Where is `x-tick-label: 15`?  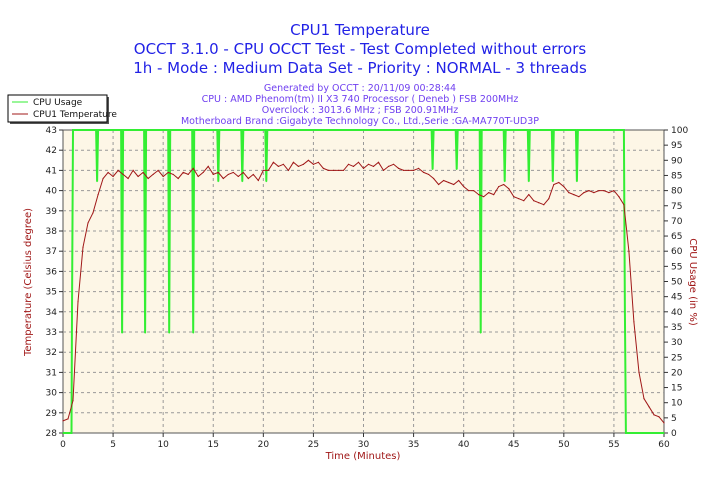
x-tick-label: 15 is located at coordinates (213, 445).